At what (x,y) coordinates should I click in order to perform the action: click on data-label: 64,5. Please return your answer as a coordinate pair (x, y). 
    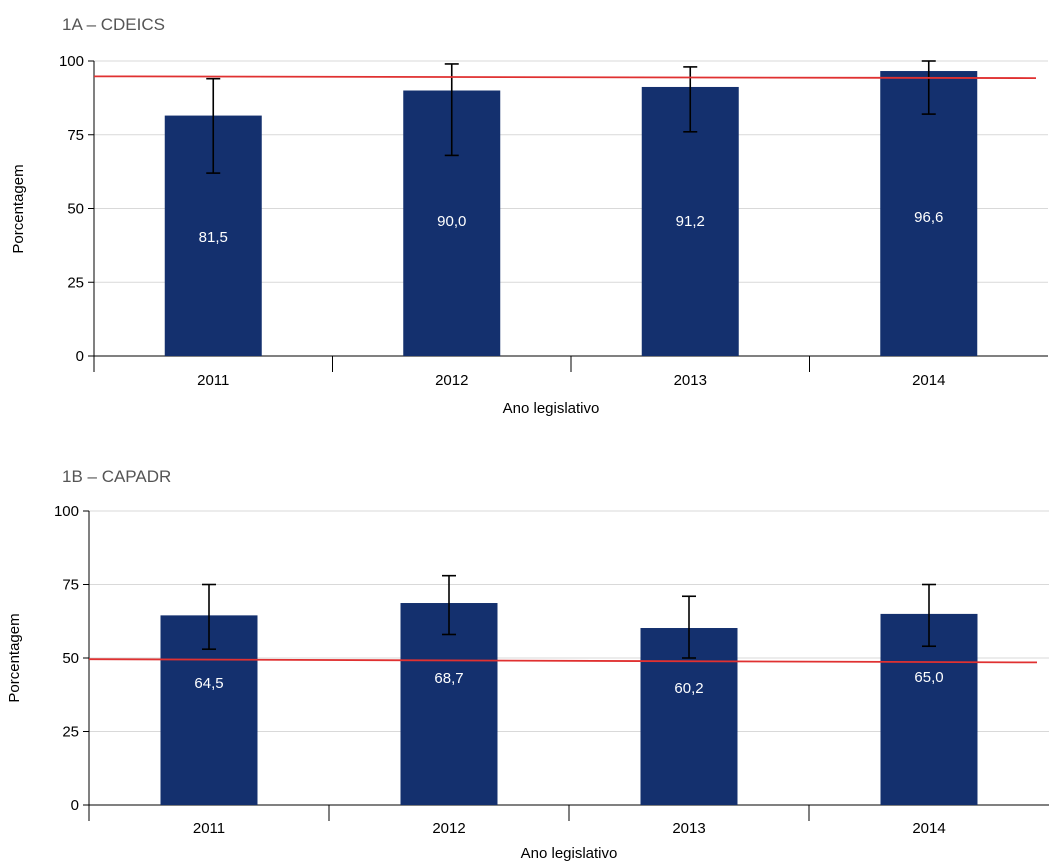
    Looking at the image, I should click on (208, 683).